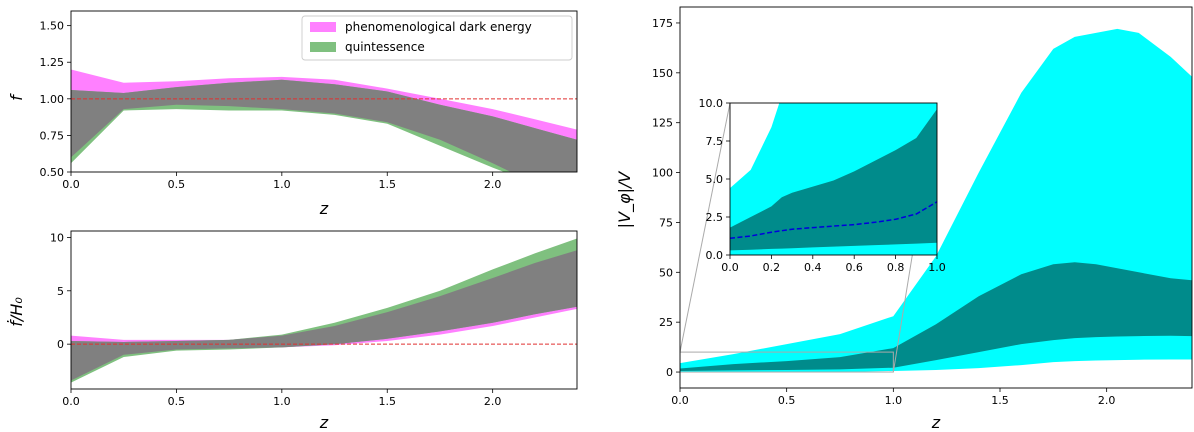 Image resolution: width=1194 pixels, height=432 pixels. Describe the element at coordinates (666, 222) in the screenshot. I see `y-tick-label: 75` at that location.